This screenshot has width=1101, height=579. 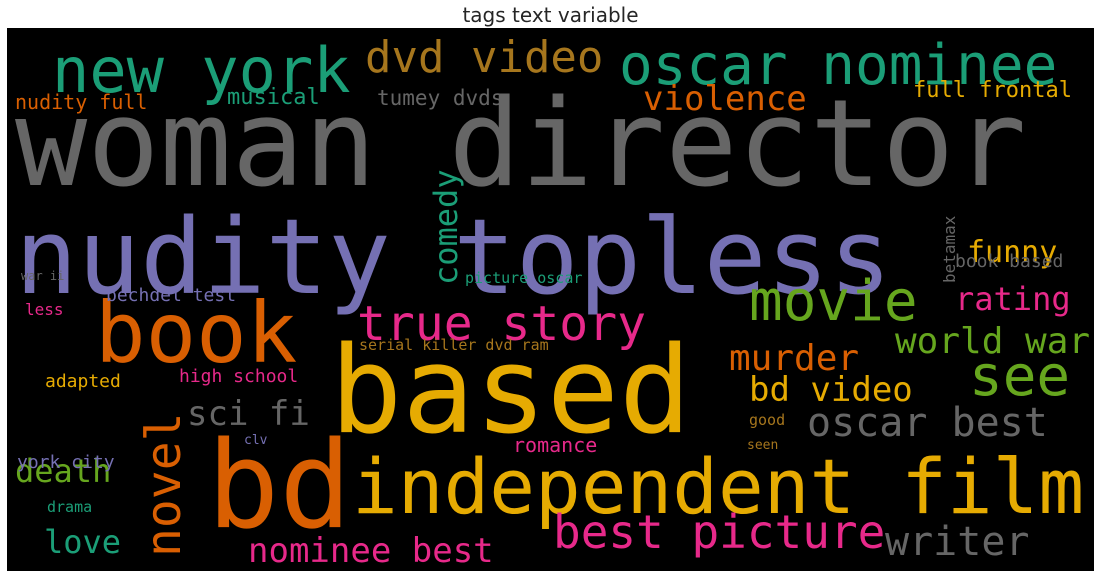 What do you see at coordinates (838, 65) in the screenshot?
I see `word-oscar-nominee: oscar nominee` at bounding box center [838, 65].